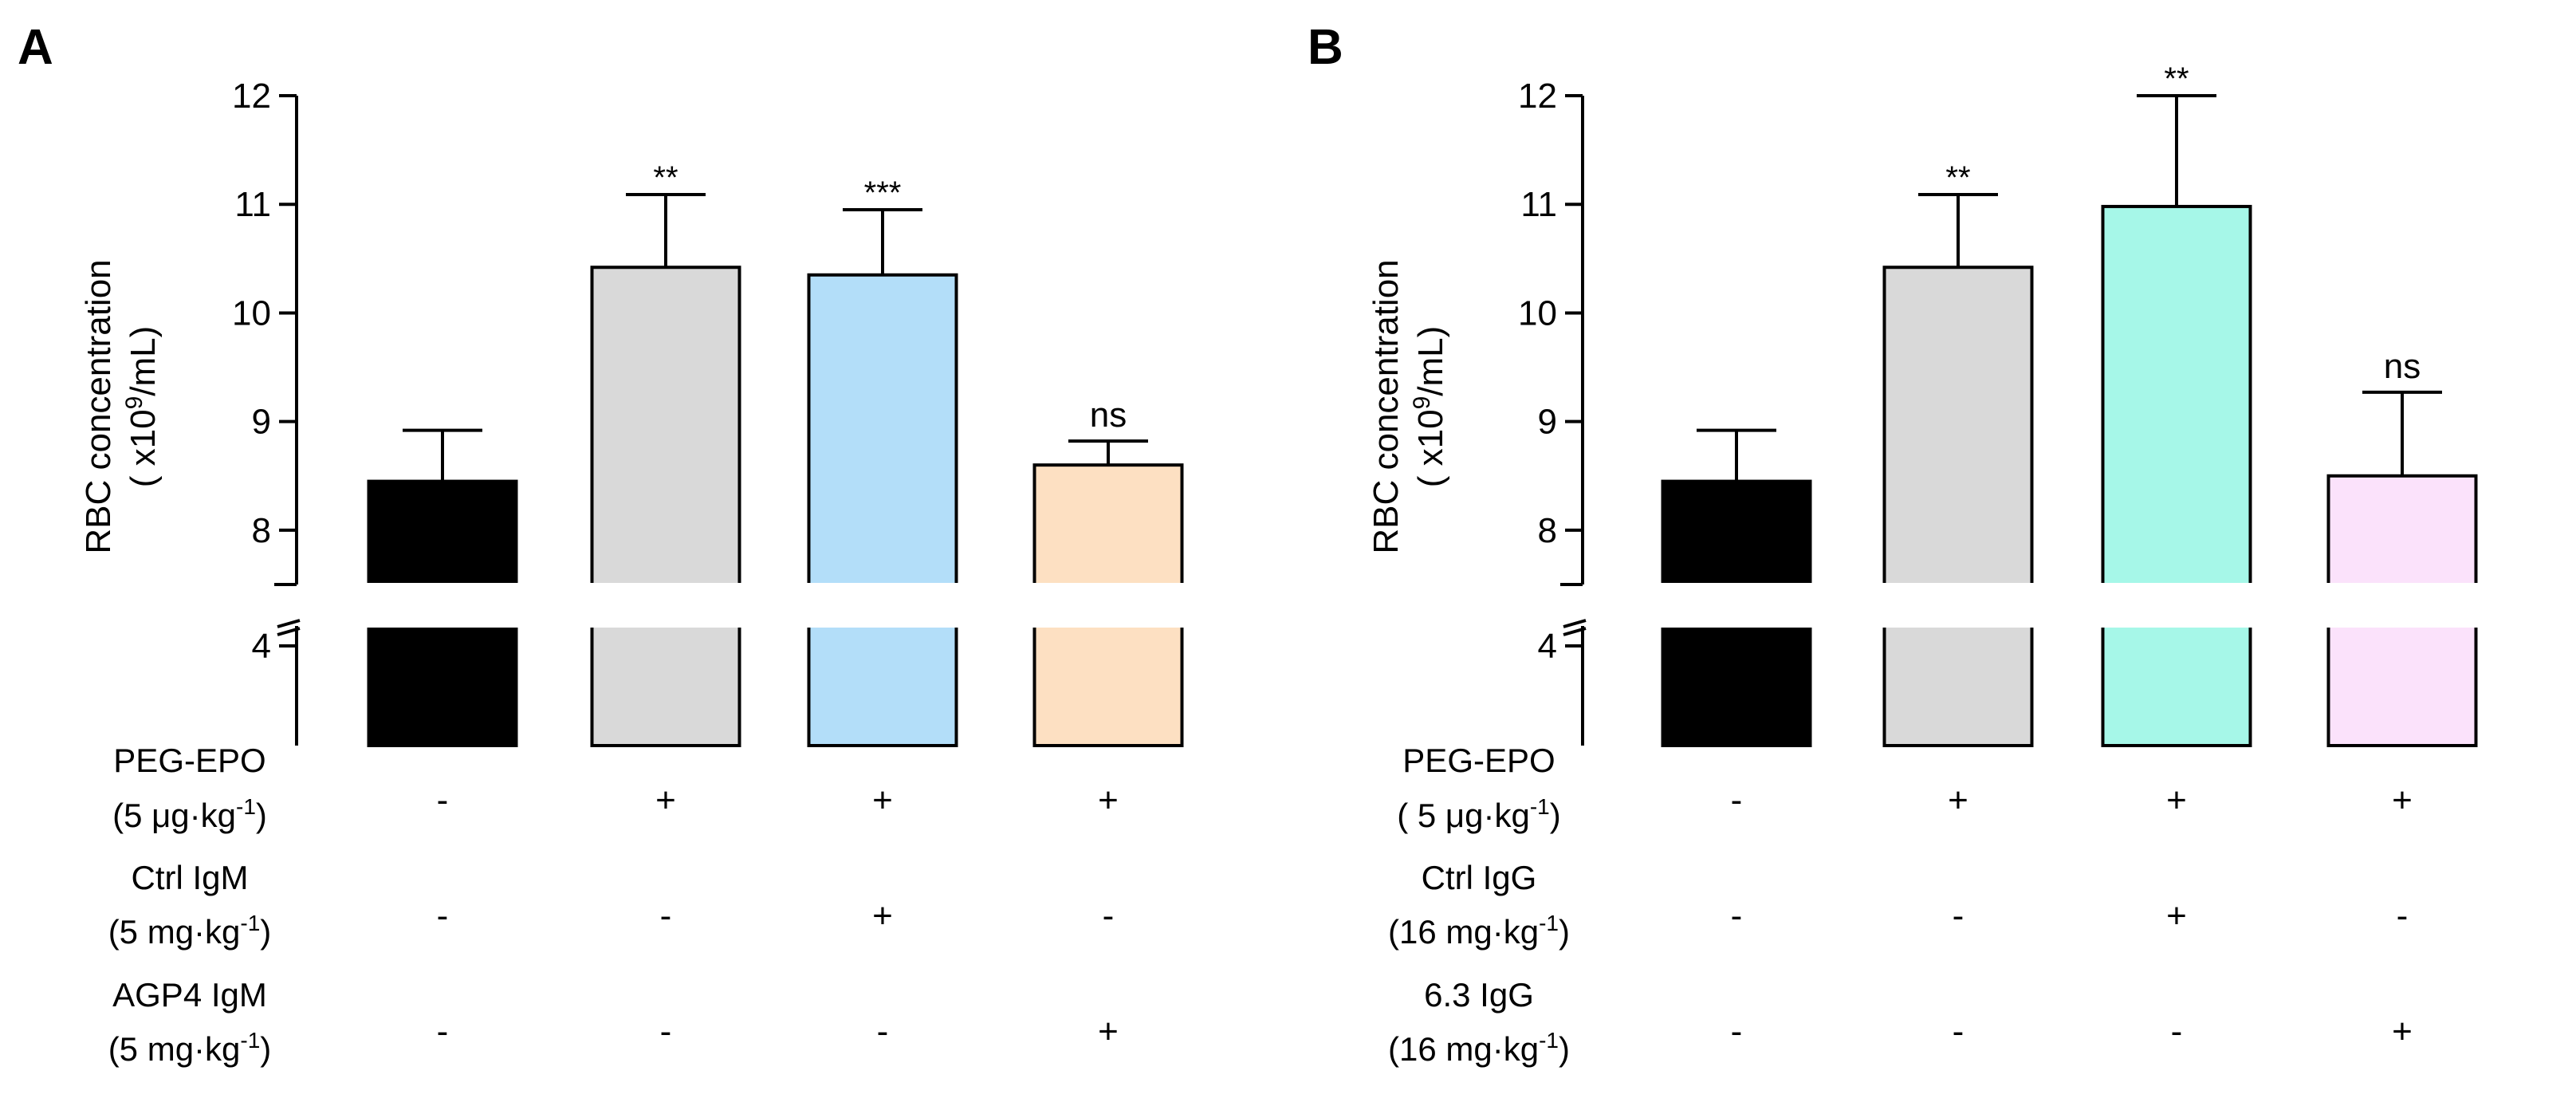 This screenshot has height=1110, width=2576. I want to click on condition-label: 6.3 IgG, so click(1479, 995).